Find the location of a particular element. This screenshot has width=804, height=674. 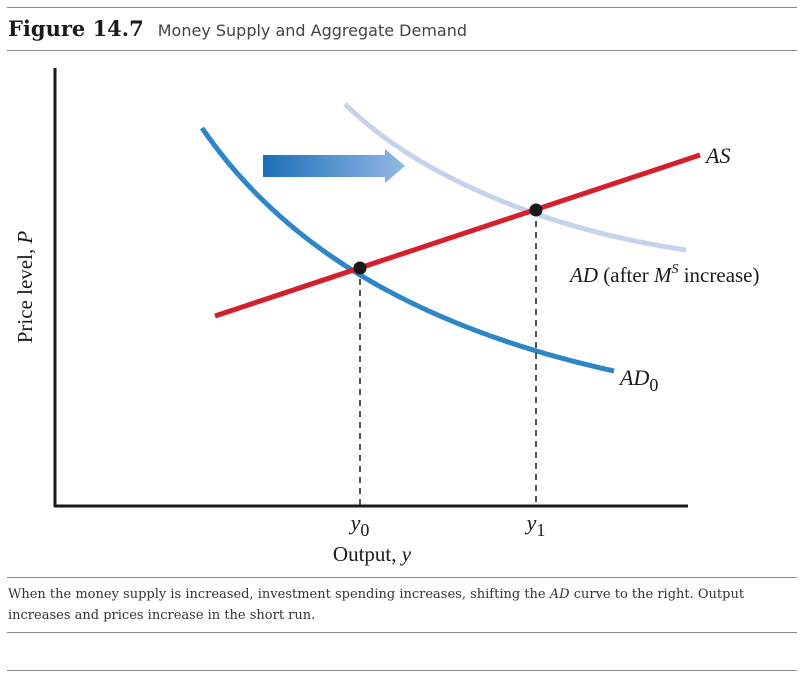

ad-after-label-text: AD (after MS increase) is located at coordinates (664, 274).